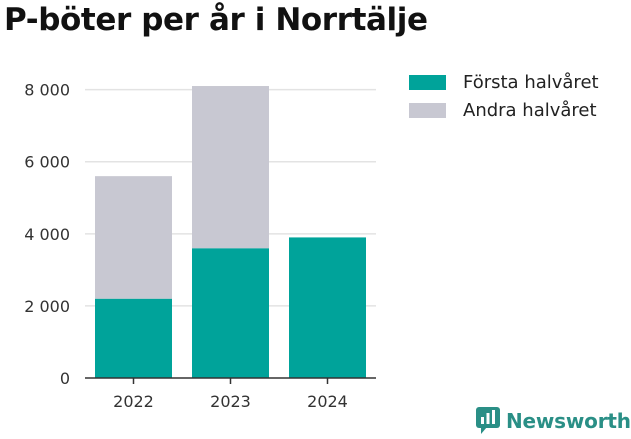 The width and height of the screenshot is (631, 439). Describe the element at coordinates (531, 82) in the screenshot. I see `legend-label-first-half: Första halvåret` at that location.